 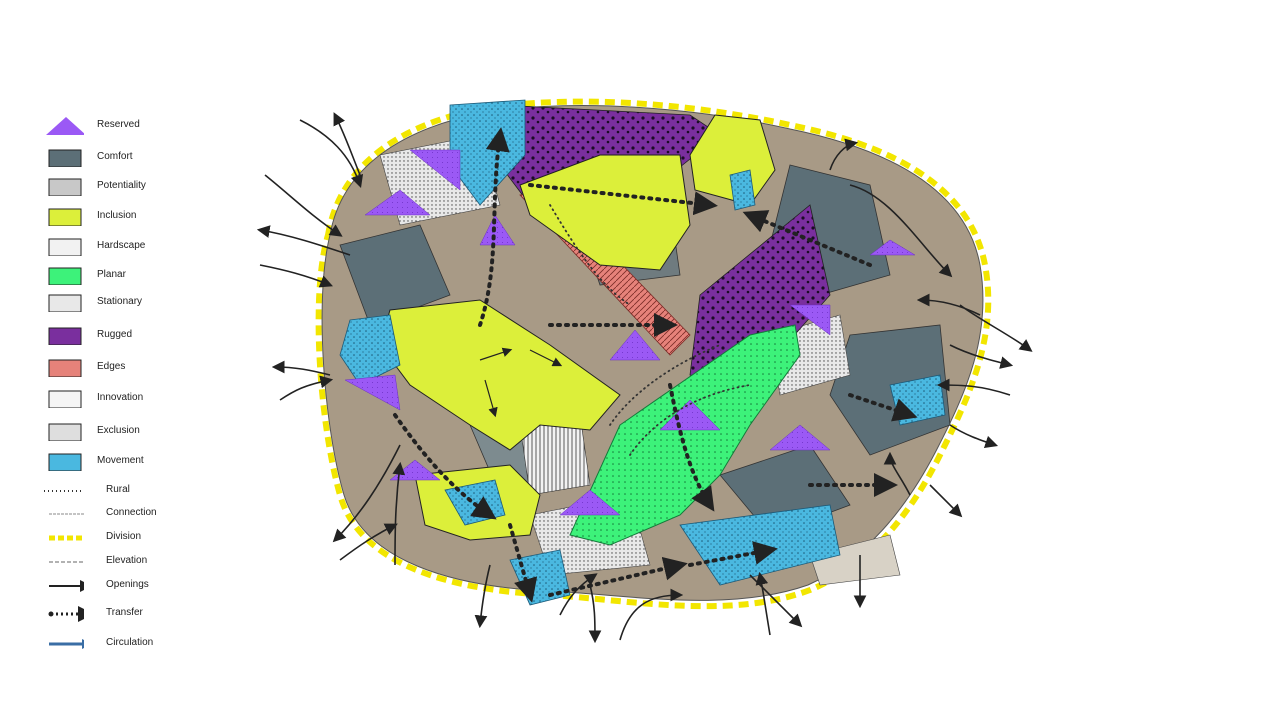 I want to click on legend-item-openings: Openings, so click(x=125, y=587).